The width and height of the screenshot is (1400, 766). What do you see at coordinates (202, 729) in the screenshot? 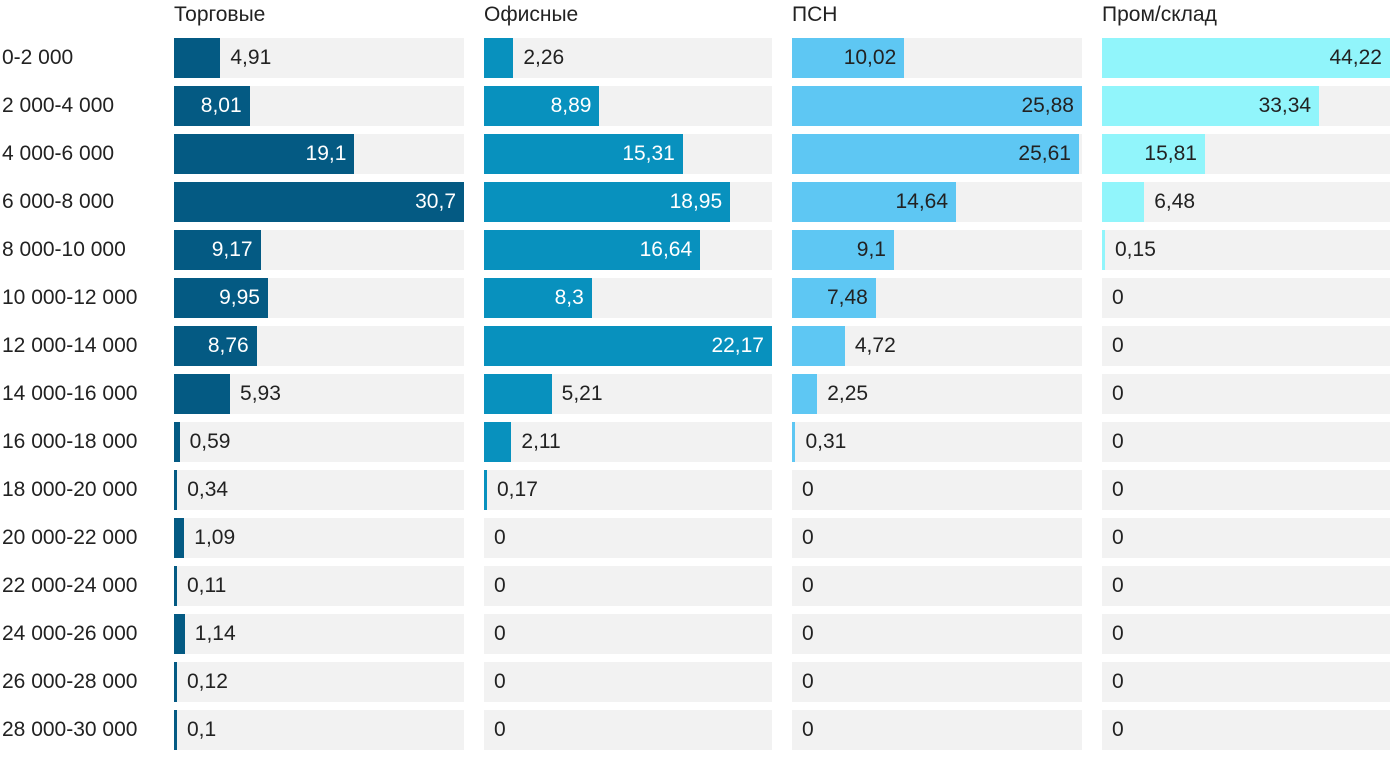
I see `value-label: 0,1` at bounding box center [202, 729].